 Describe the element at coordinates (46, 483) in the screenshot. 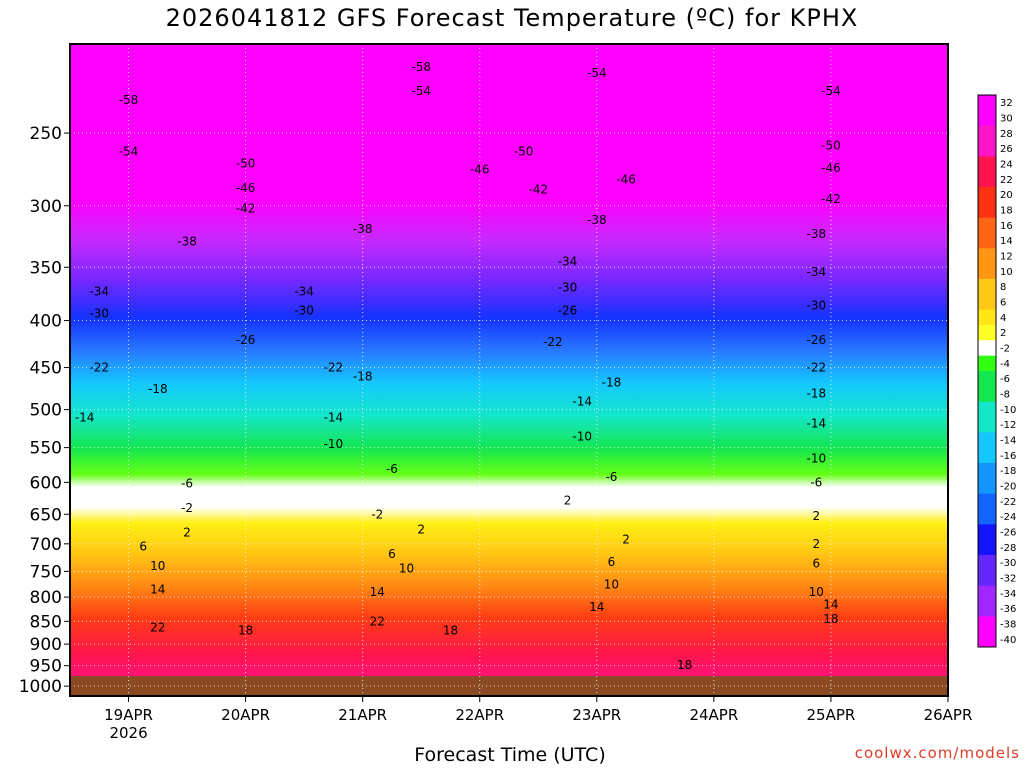

I see `y-tick-label: 600` at that location.